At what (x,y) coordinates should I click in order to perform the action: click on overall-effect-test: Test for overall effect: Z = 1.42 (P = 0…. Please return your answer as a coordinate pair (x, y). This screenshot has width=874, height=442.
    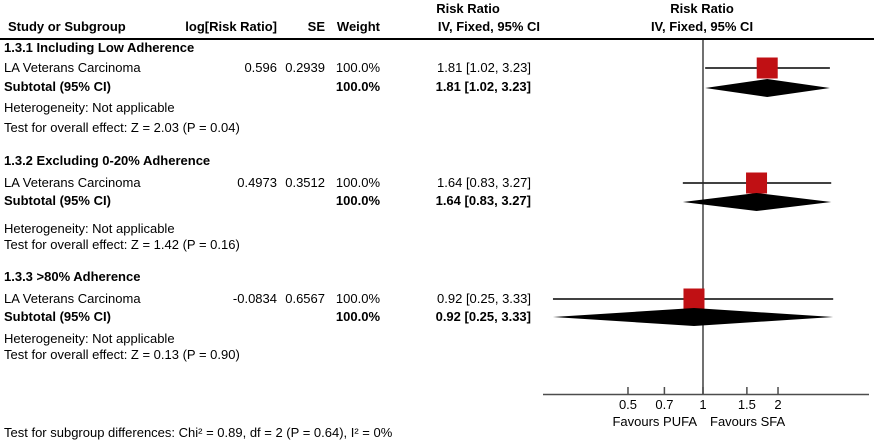
    Looking at the image, I should click on (122, 244).